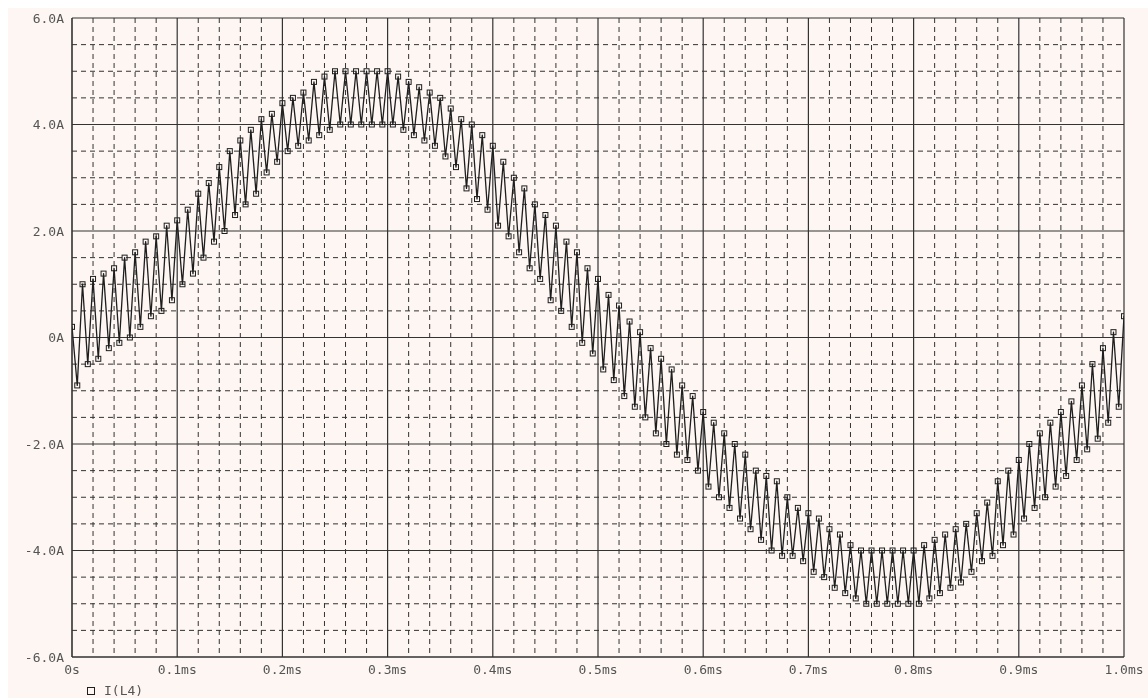 The width and height of the screenshot is (1148, 699). Describe the element at coordinates (124, 690) in the screenshot. I see `legend-label: I(L4)` at that location.